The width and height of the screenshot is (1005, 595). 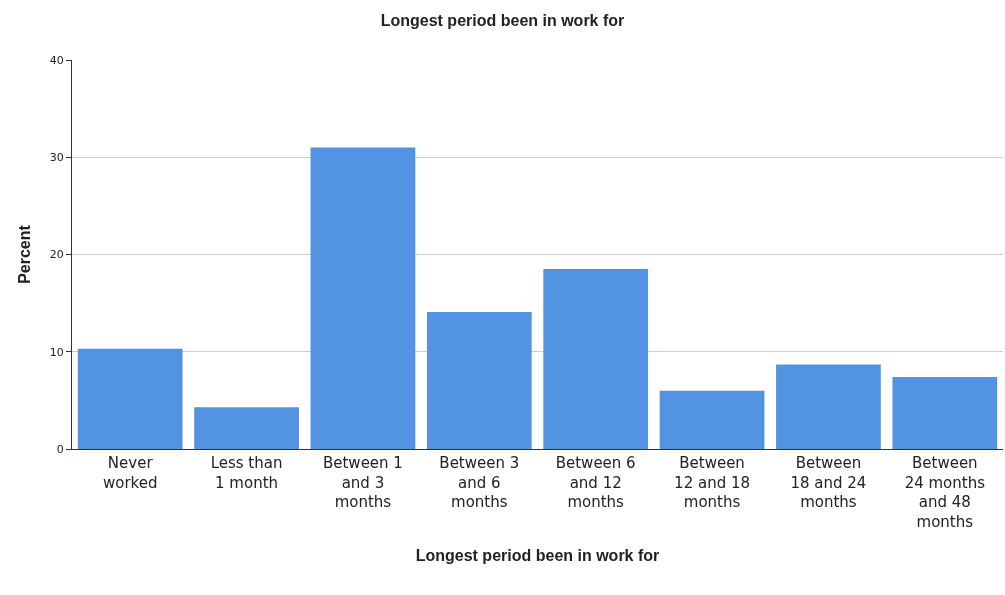 What do you see at coordinates (595, 482) in the screenshot?
I see `x-tick-label: Between 6 and 12 months` at bounding box center [595, 482].